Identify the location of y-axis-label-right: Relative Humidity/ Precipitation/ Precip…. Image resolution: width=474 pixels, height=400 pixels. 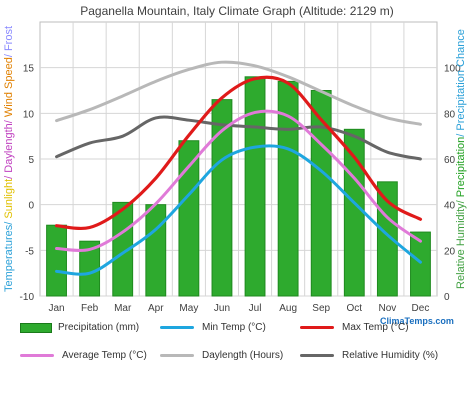
(461, 159).